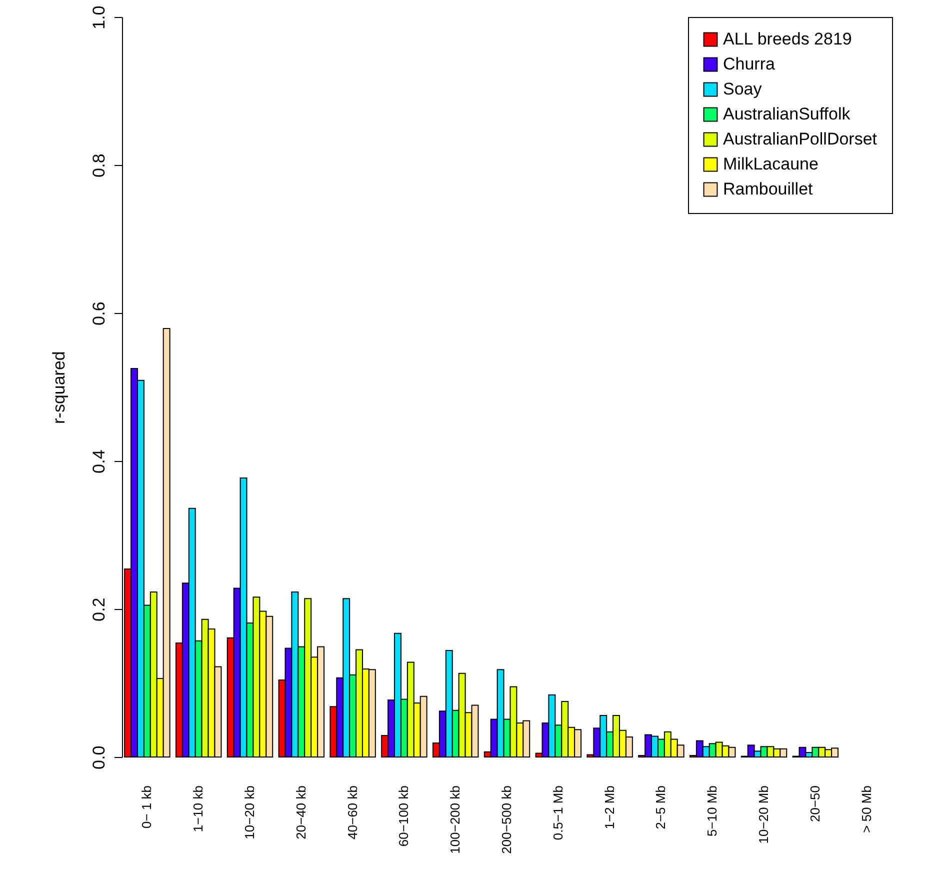 The height and width of the screenshot is (895, 942). Describe the element at coordinates (764, 815) in the screenshot. I see `x-tick-label: 10−20 Mb` at that location.